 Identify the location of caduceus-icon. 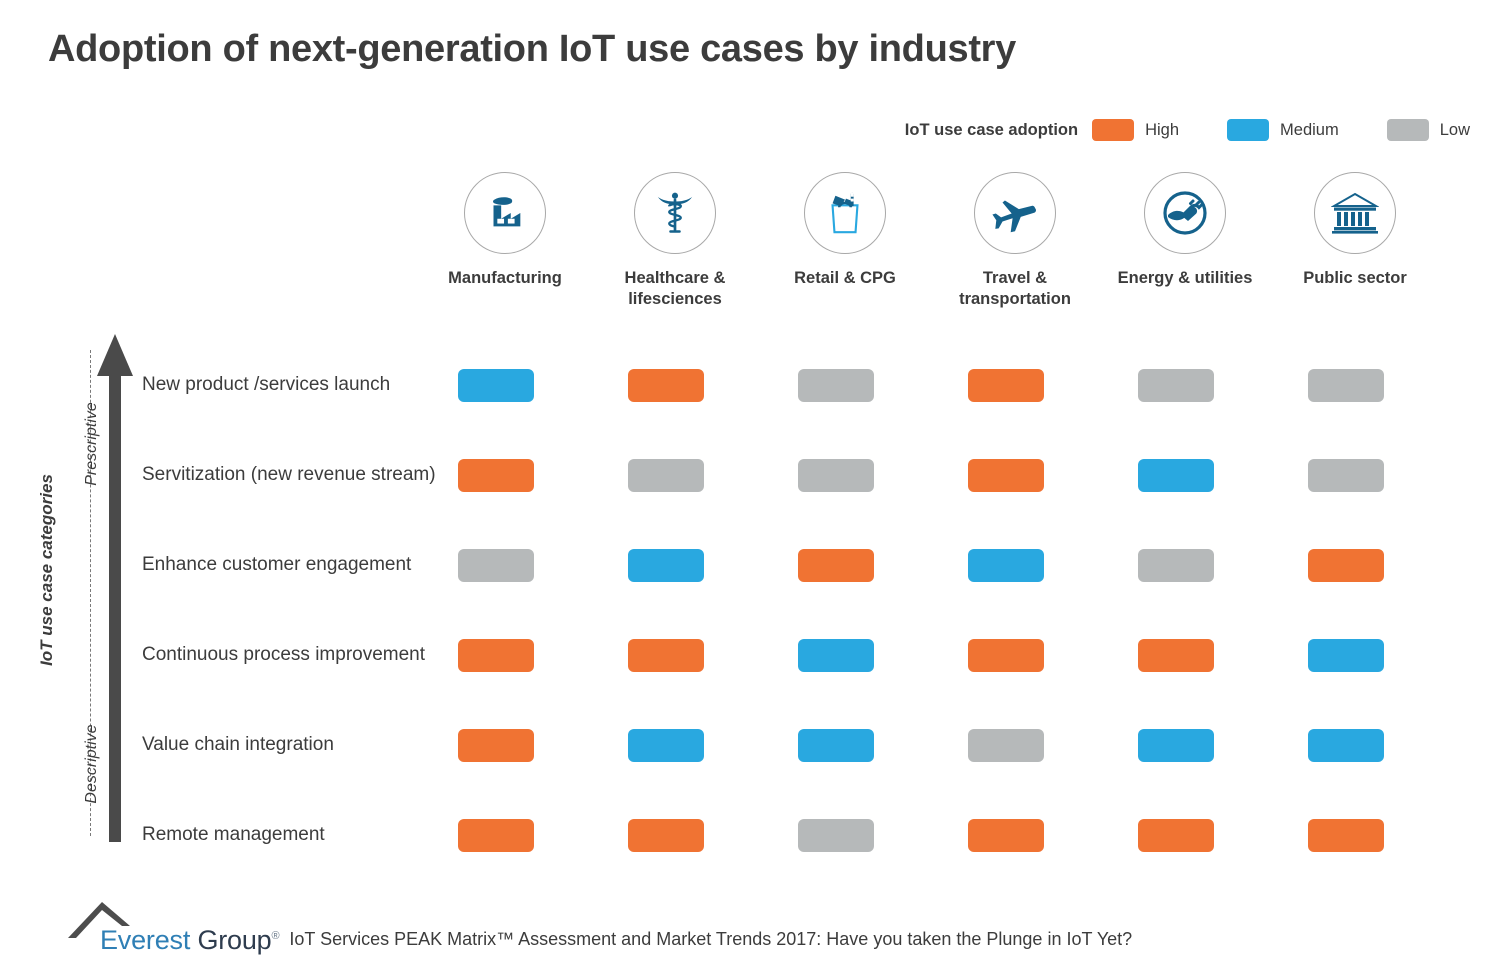
(675, 213).